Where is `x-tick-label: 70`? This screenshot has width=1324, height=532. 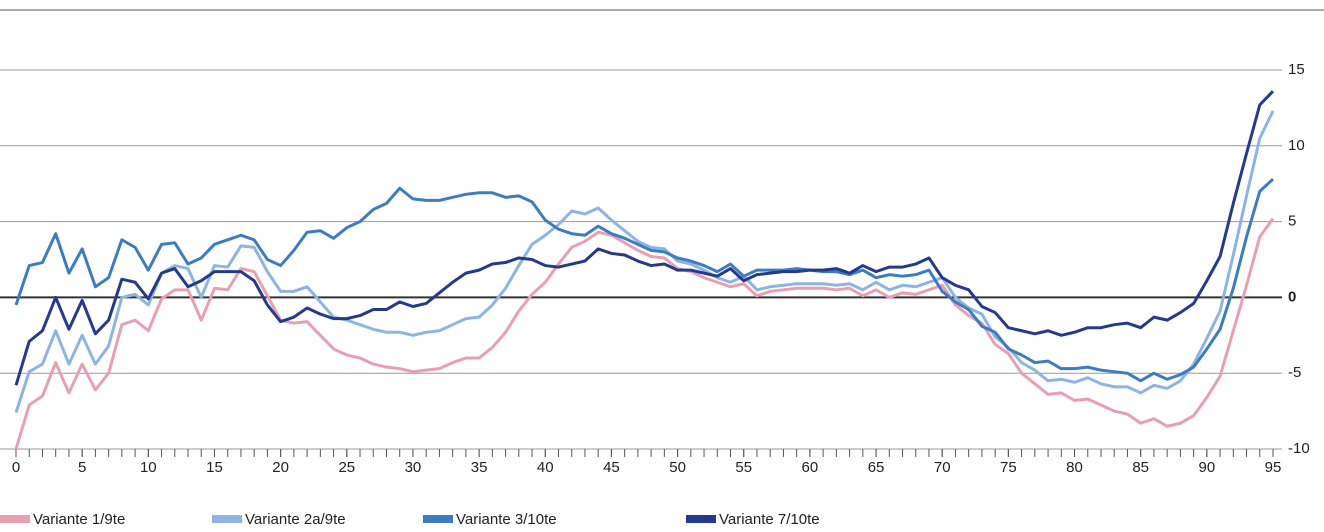 x-tick-label: 70 is located at coordinates (942, 467).